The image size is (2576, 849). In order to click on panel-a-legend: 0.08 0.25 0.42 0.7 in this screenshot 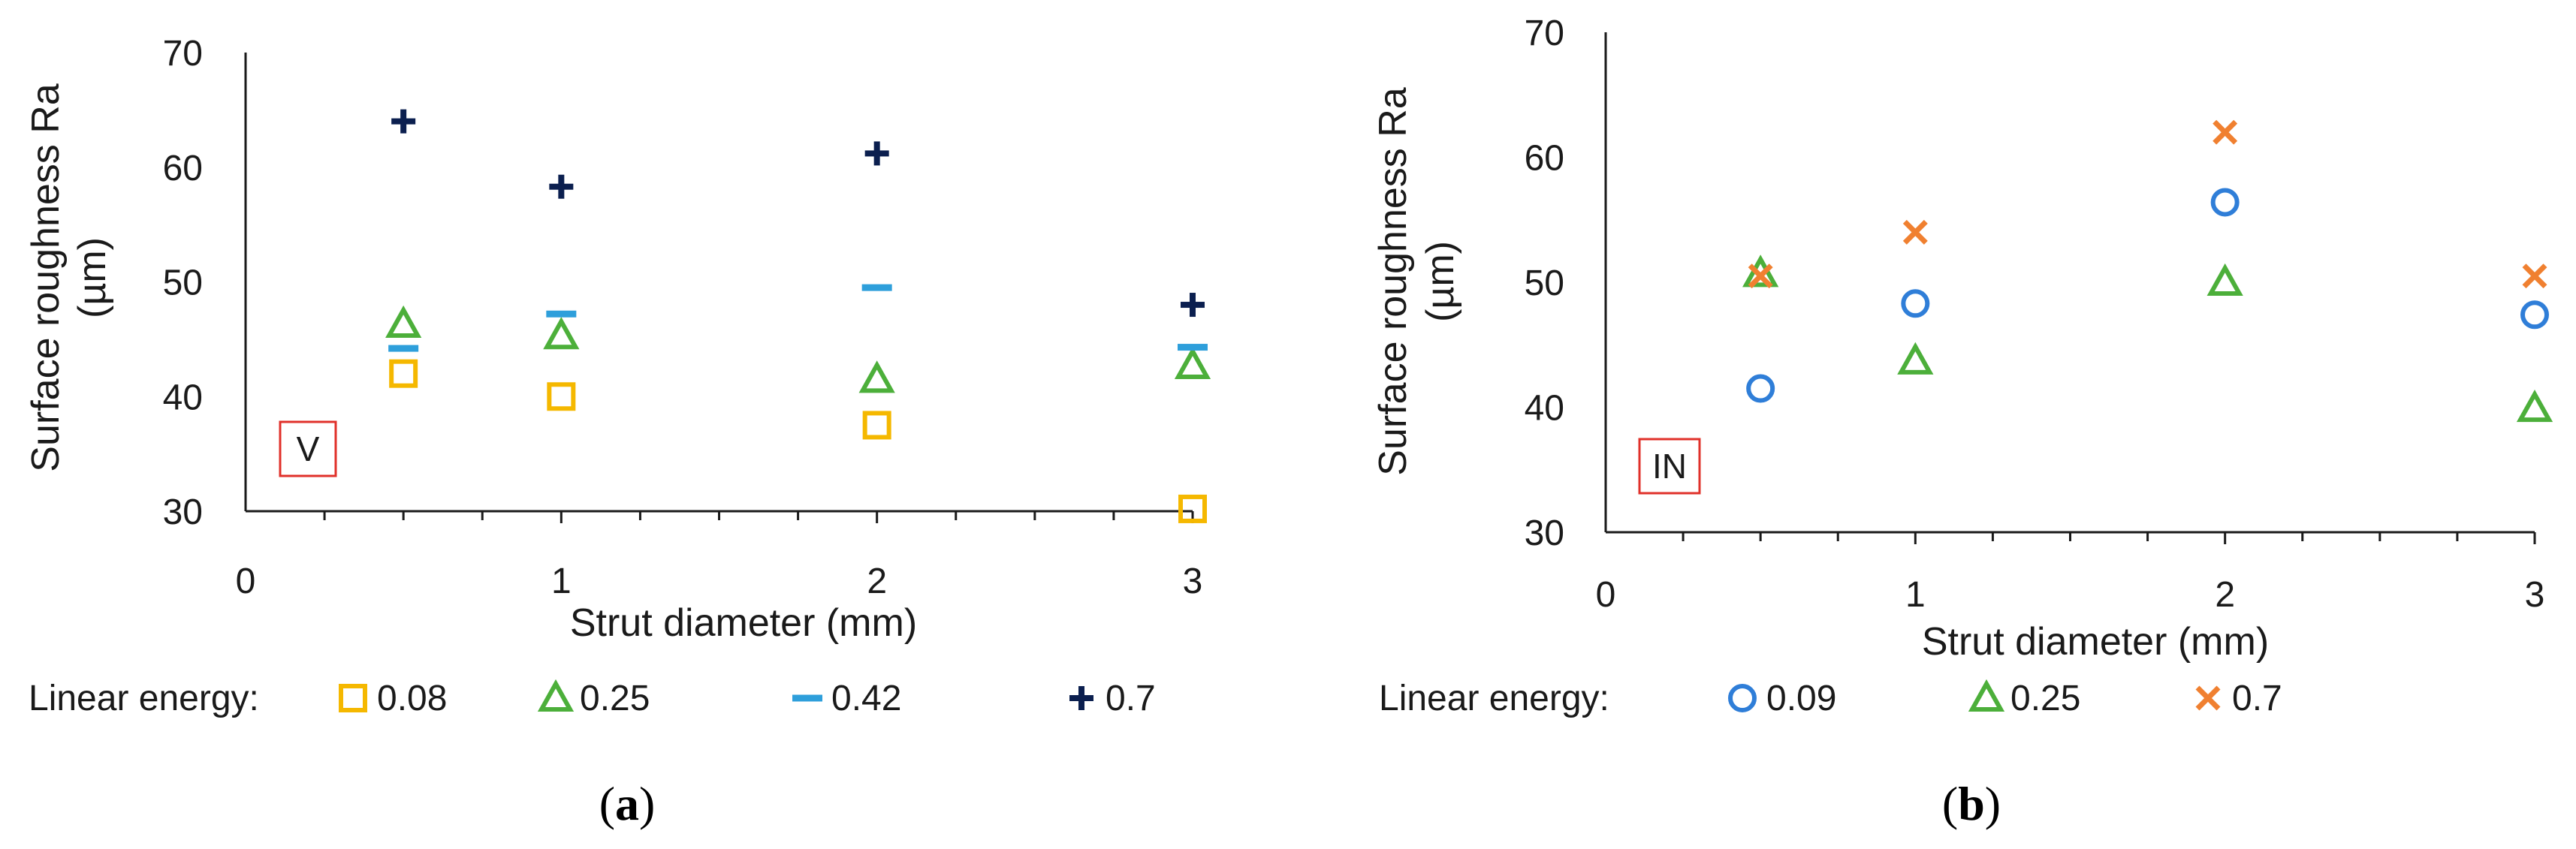, I will do `click(747, 698)`.